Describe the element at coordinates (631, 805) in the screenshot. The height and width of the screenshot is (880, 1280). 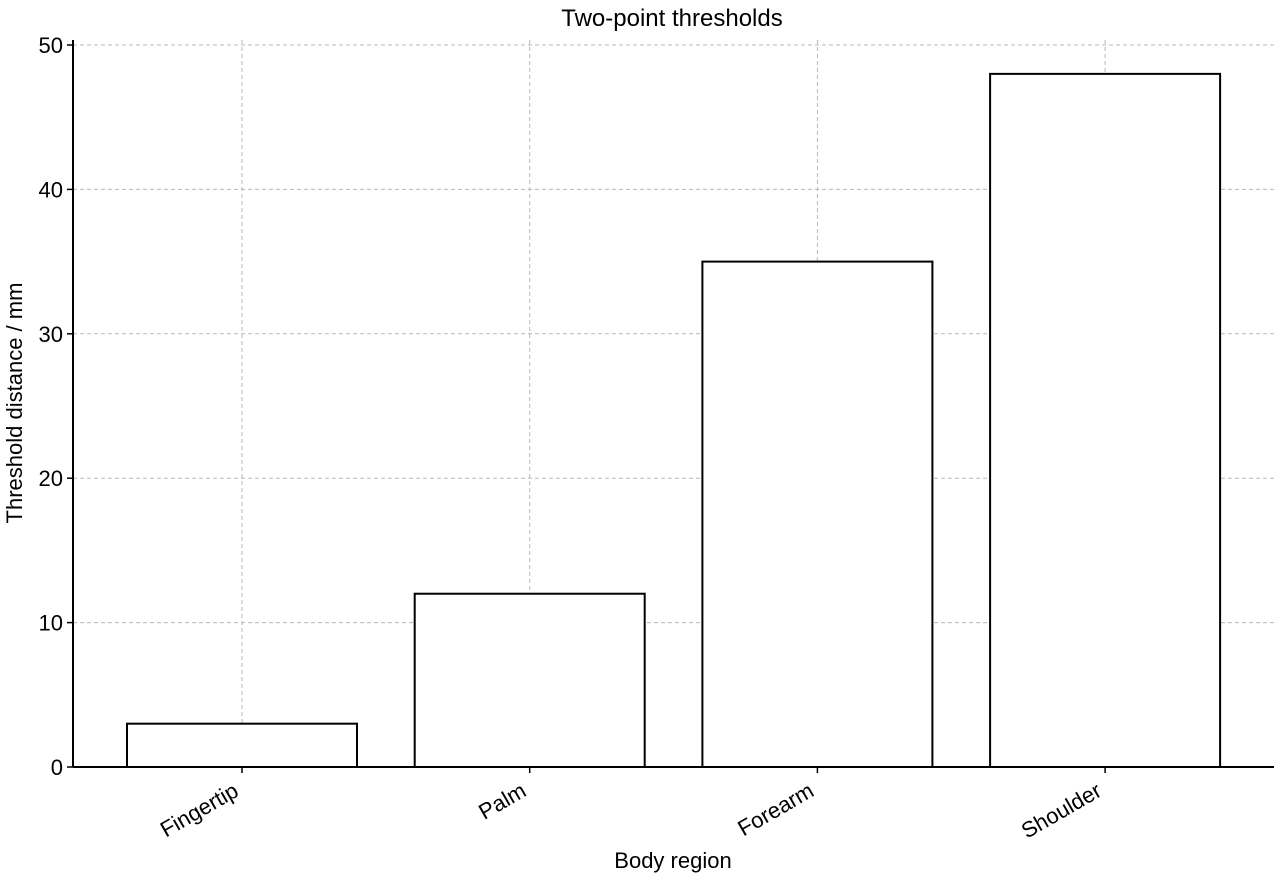
I see `x-ticks: Fingertip Palm Forearm Shoulder` at that location.